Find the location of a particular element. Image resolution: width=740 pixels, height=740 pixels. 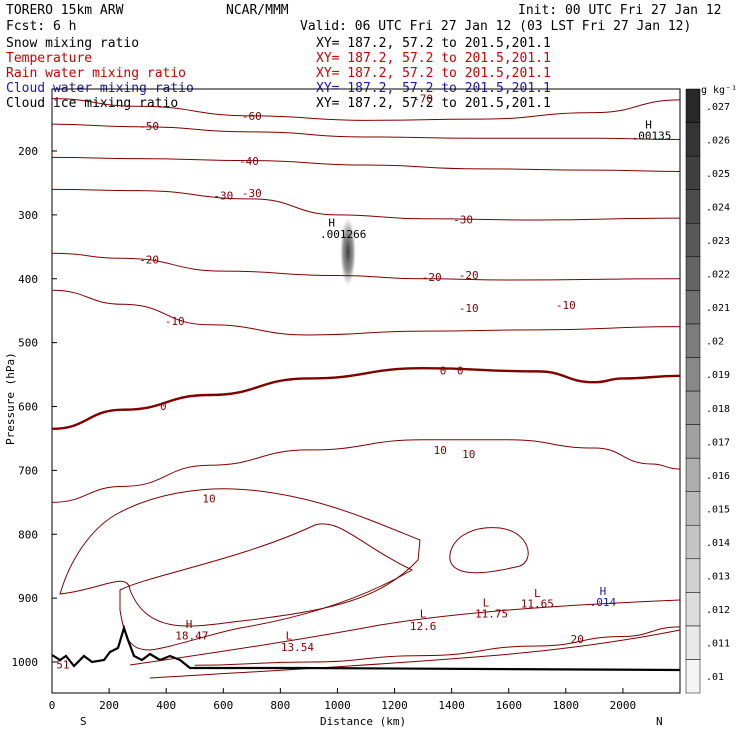

point-label: 51 is located at coordinates (62, 664).